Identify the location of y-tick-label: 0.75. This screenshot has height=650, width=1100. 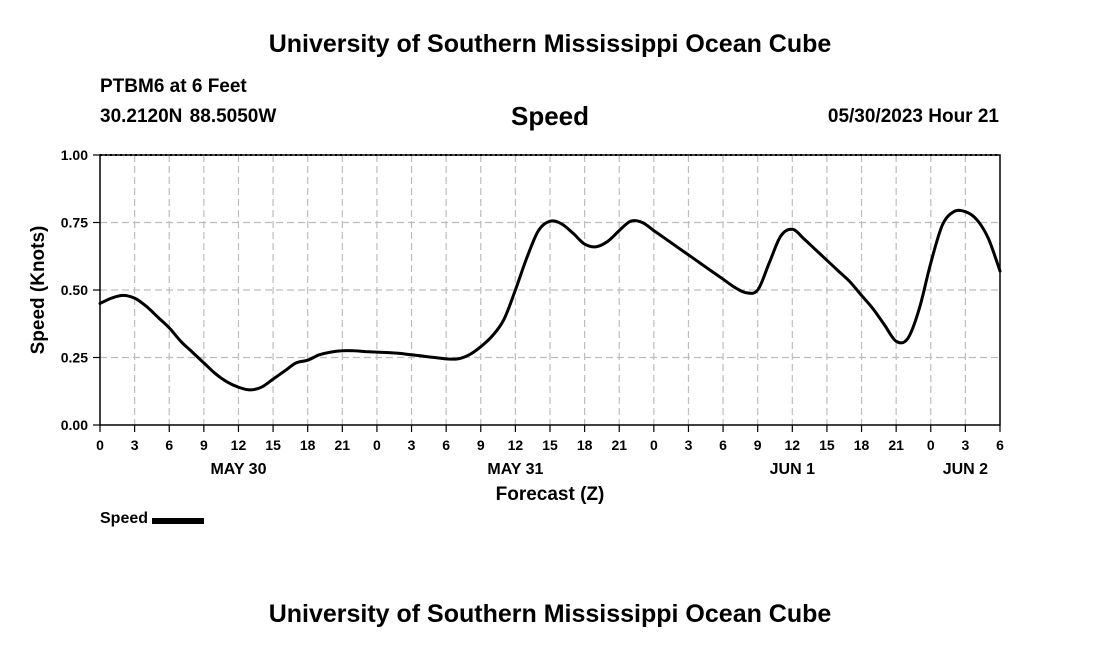
(74, 223).